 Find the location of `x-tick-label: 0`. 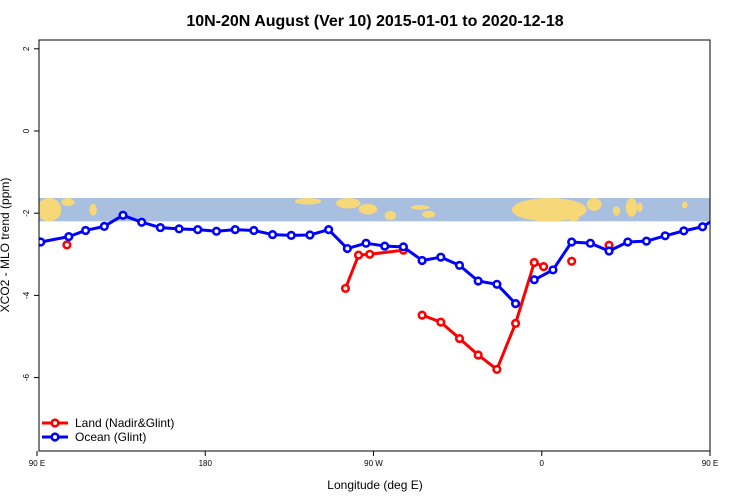

x-tick-label: 0 is located at coordinates (542, 463).